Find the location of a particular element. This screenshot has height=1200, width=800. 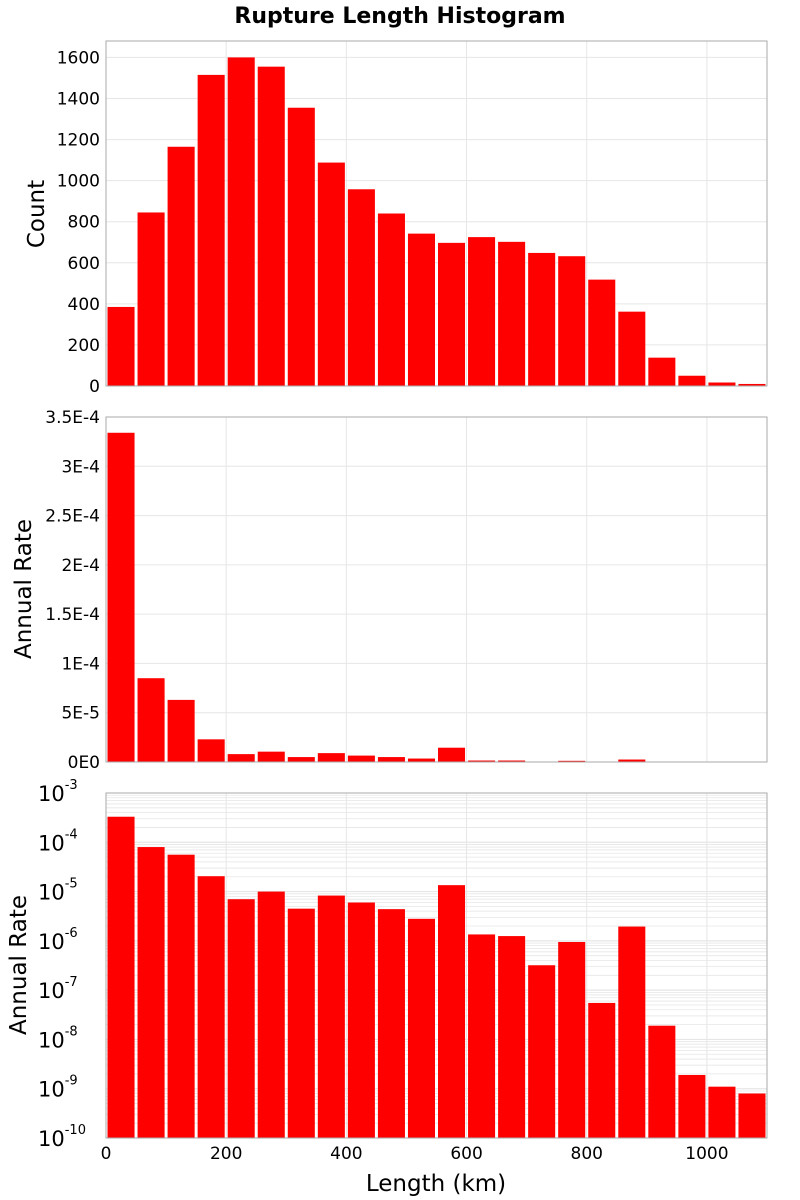

y-tick-label: 1000 is located at coordinates (78, 182).